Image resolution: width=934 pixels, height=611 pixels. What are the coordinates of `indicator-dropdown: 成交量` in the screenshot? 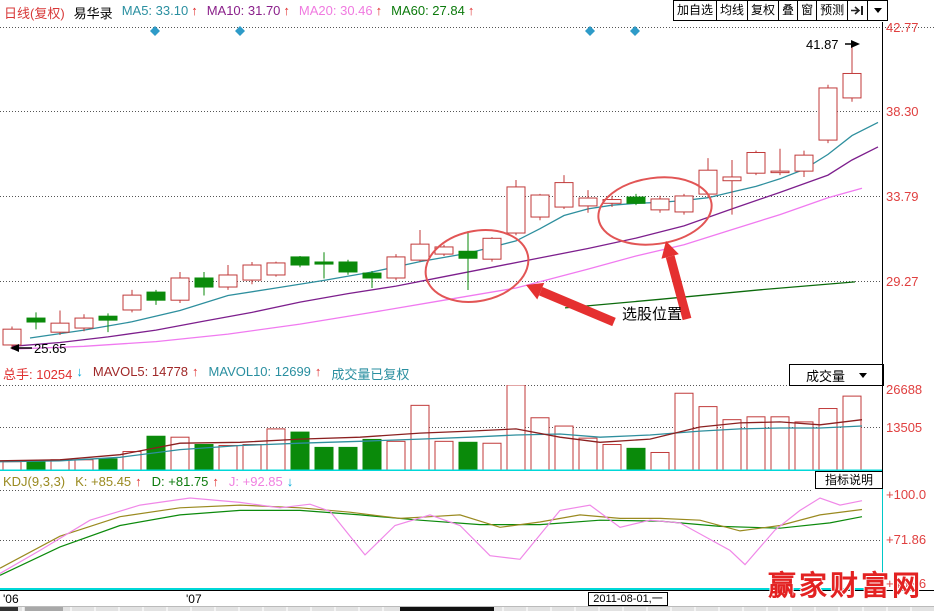 It's located at (836, 375).